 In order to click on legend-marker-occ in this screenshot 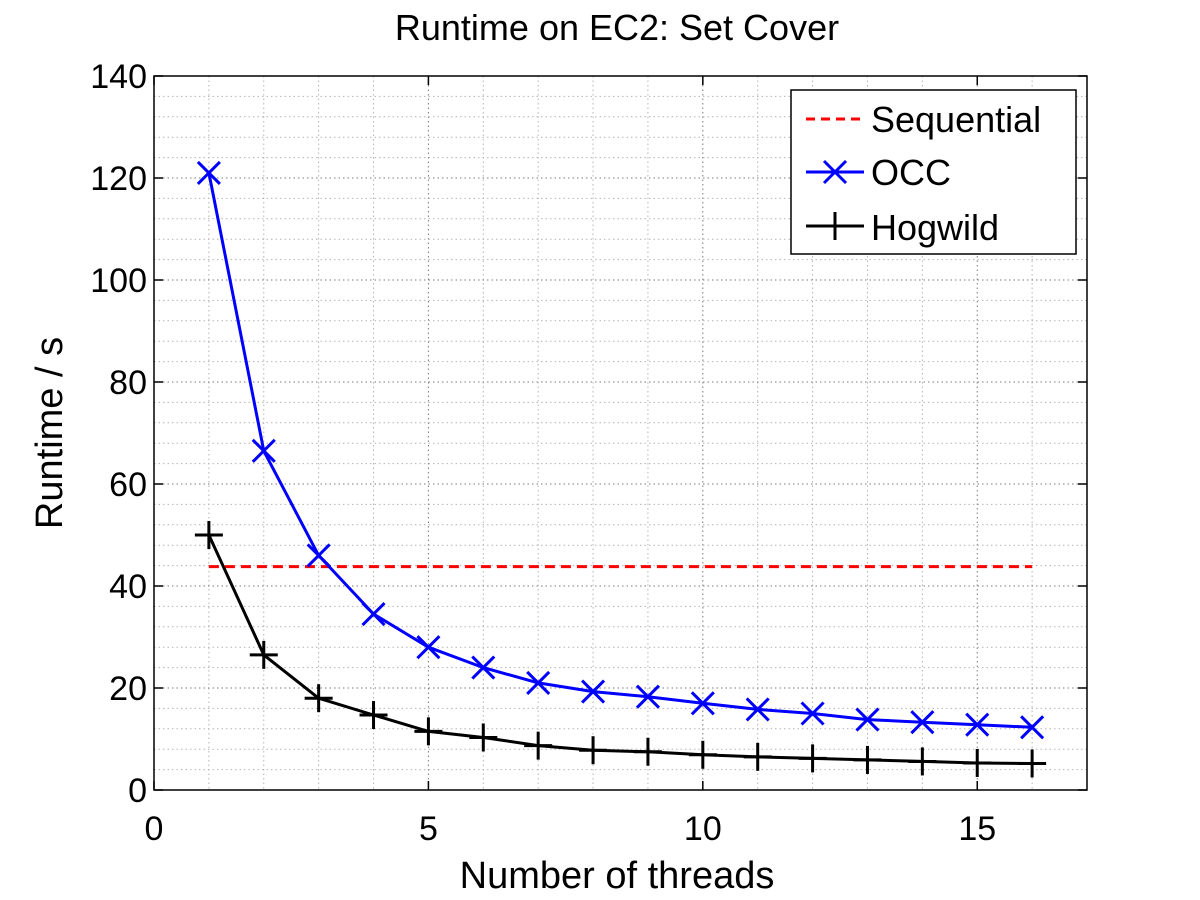, I will do `click(835, 172)`.